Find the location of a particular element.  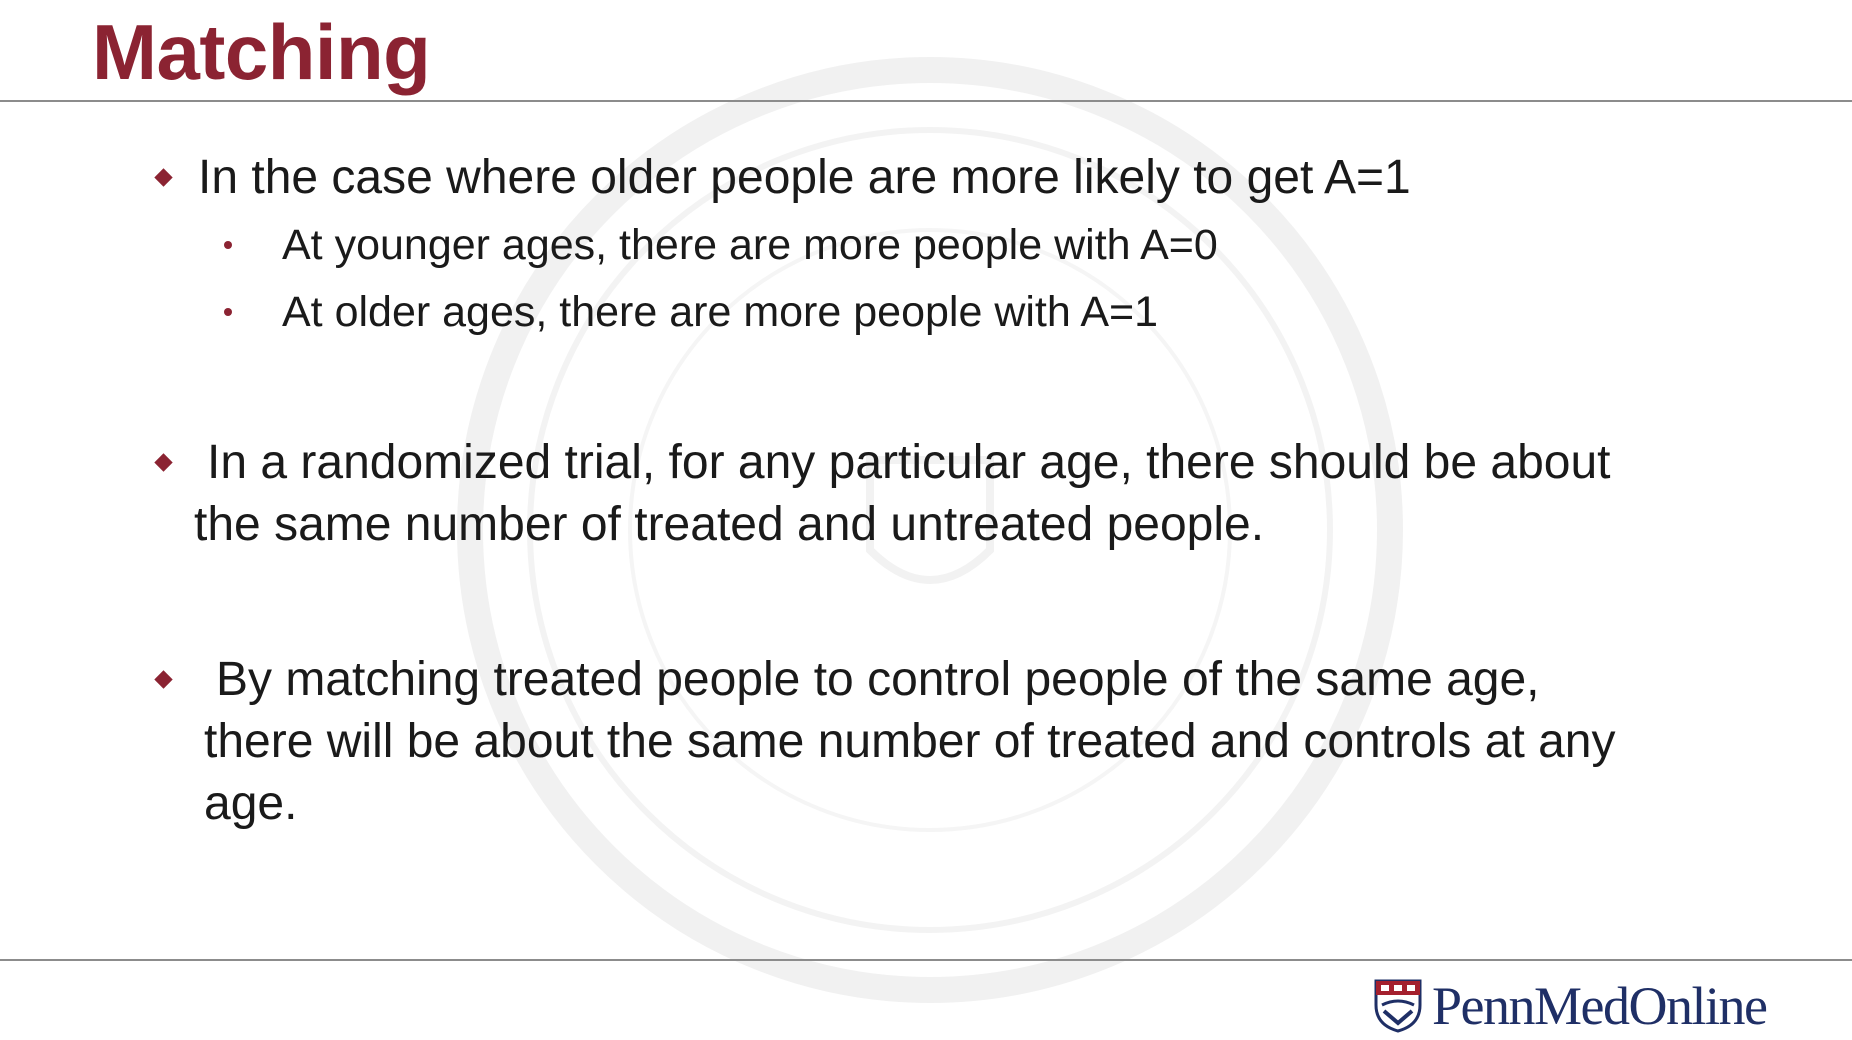

slide-title: Matching is located at coordinates (261, 52).